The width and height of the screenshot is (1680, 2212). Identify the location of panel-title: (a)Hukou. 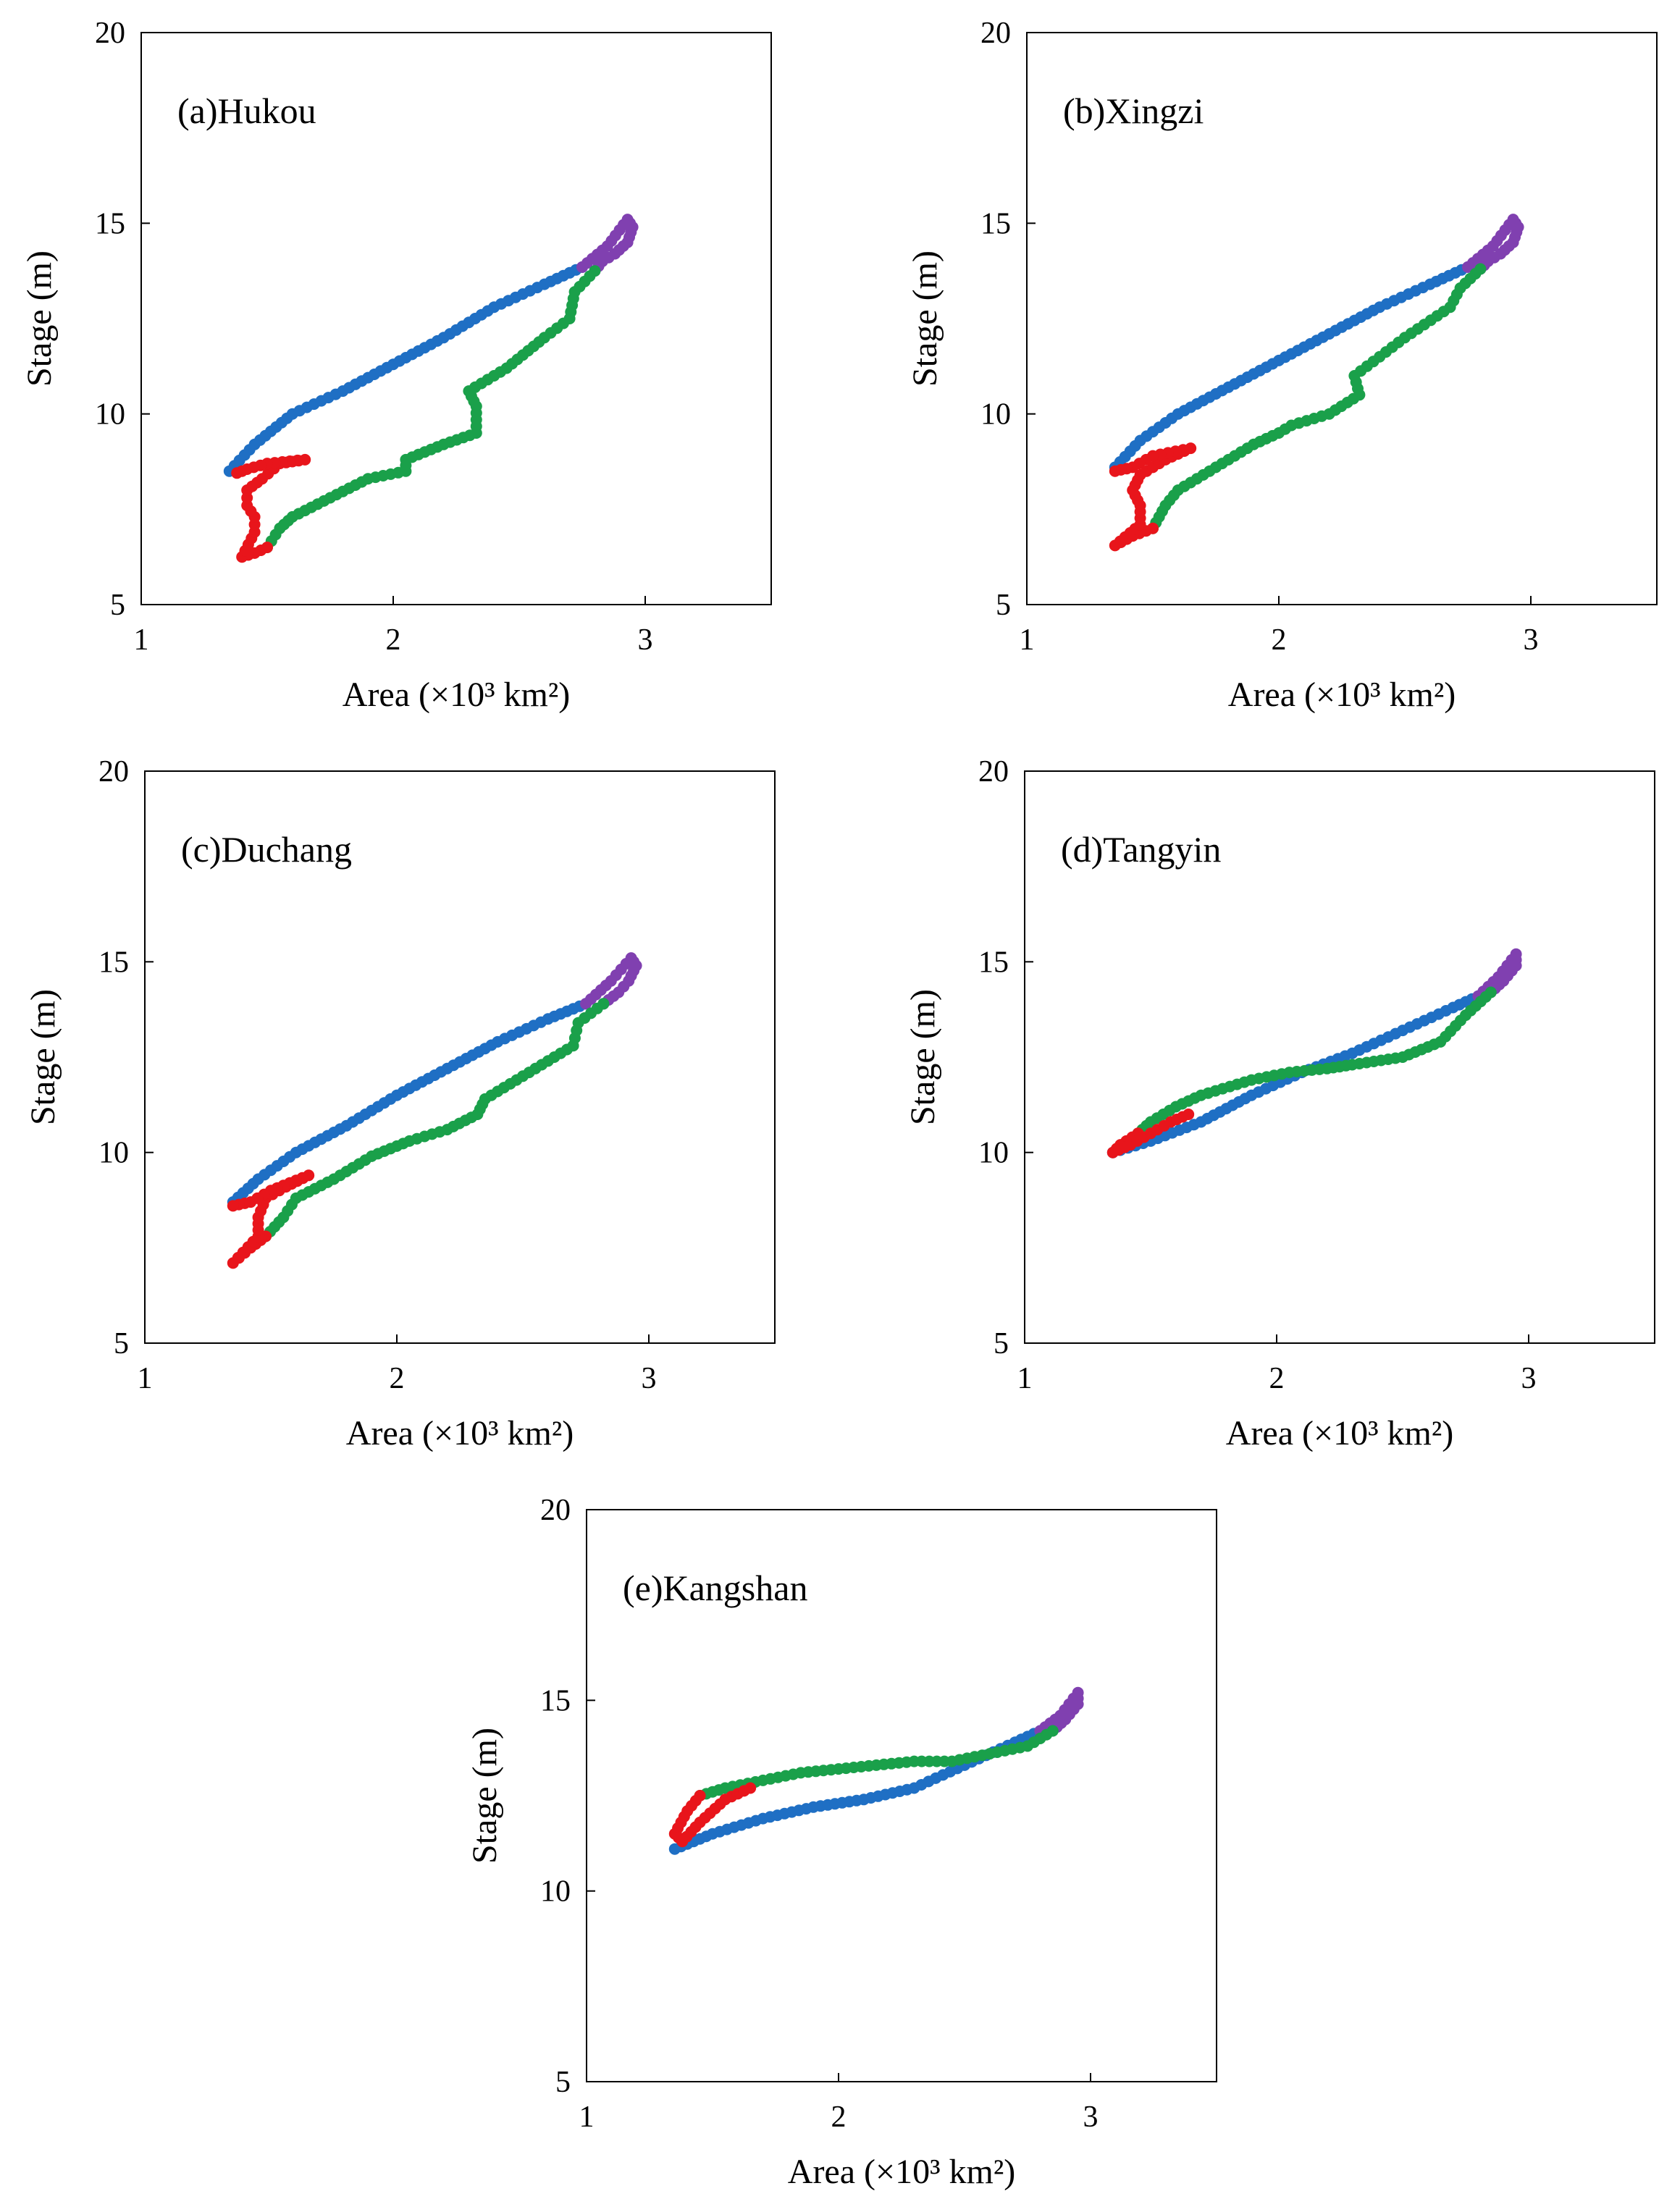
(247, 111).